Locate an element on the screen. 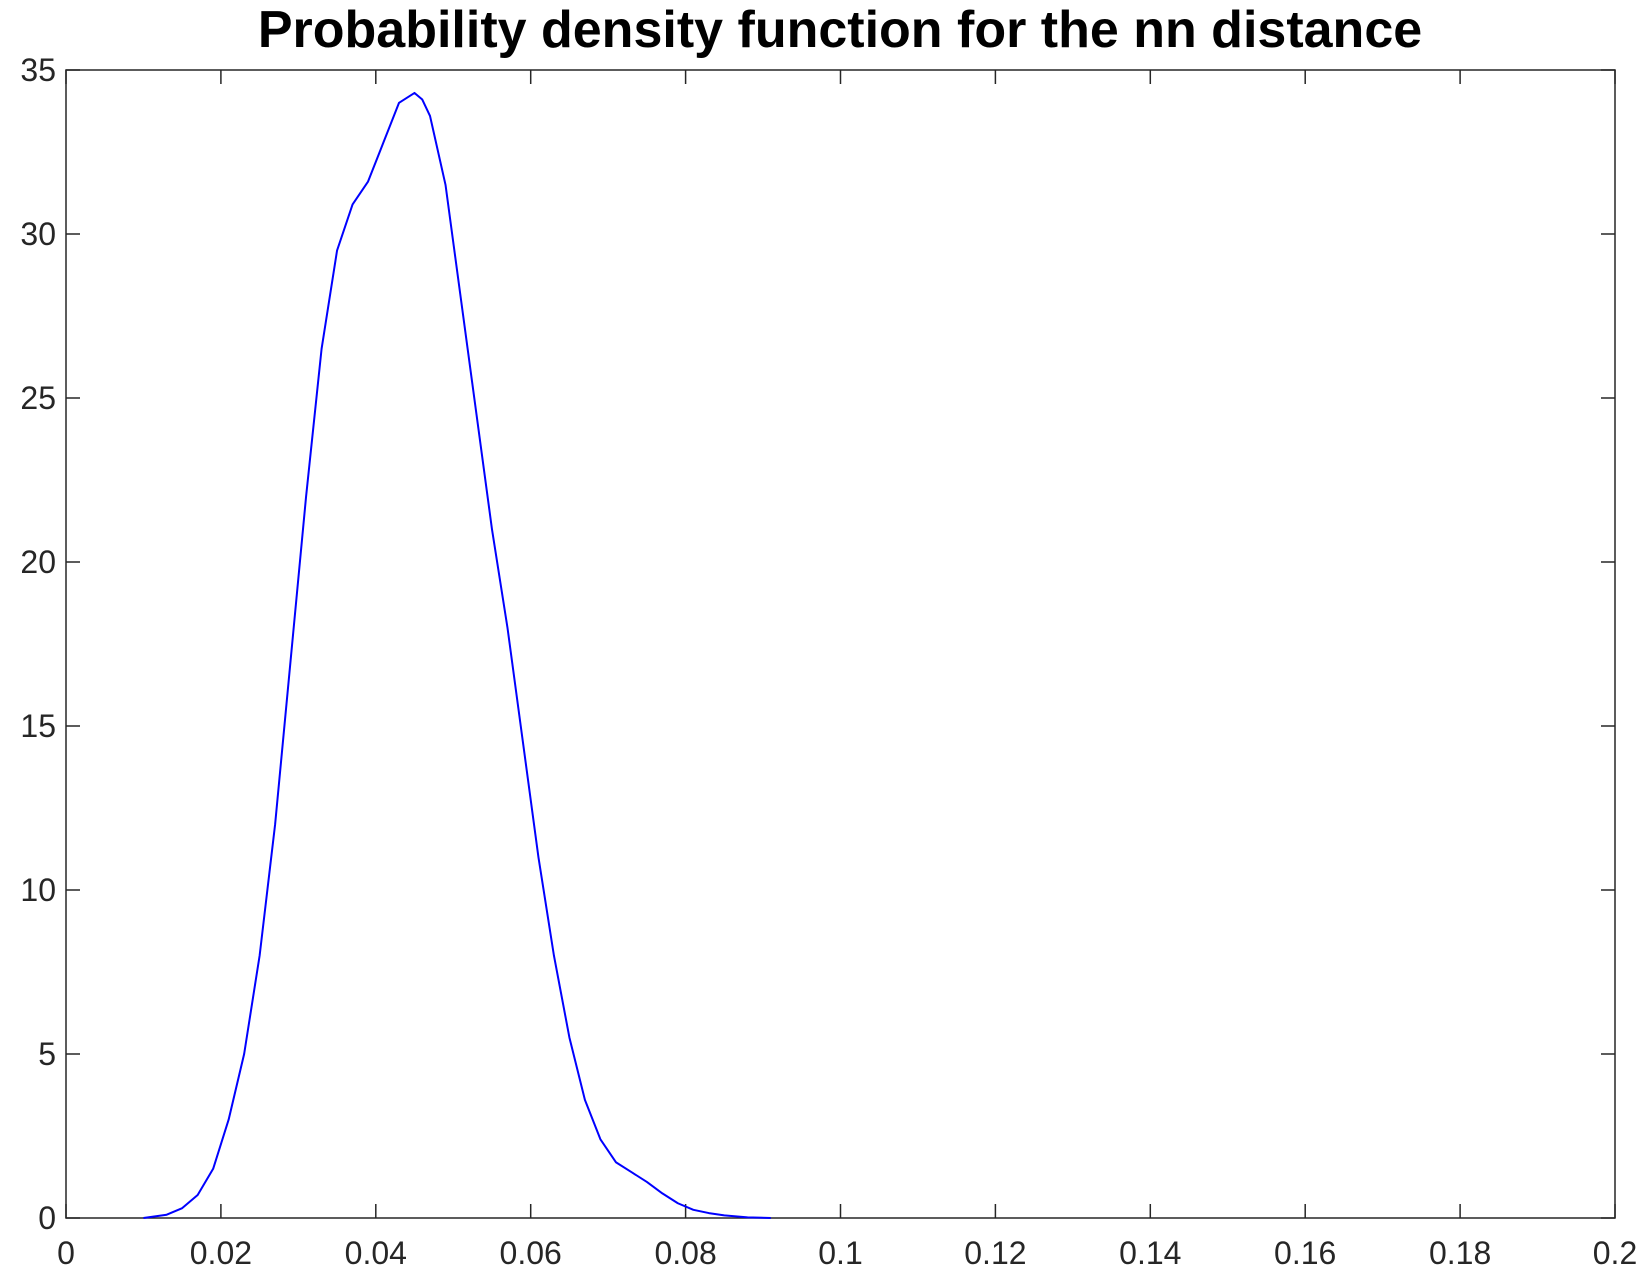 The image size is (1647, 1281). x-tick-label: 0 is located at coordinates (66, 1253).